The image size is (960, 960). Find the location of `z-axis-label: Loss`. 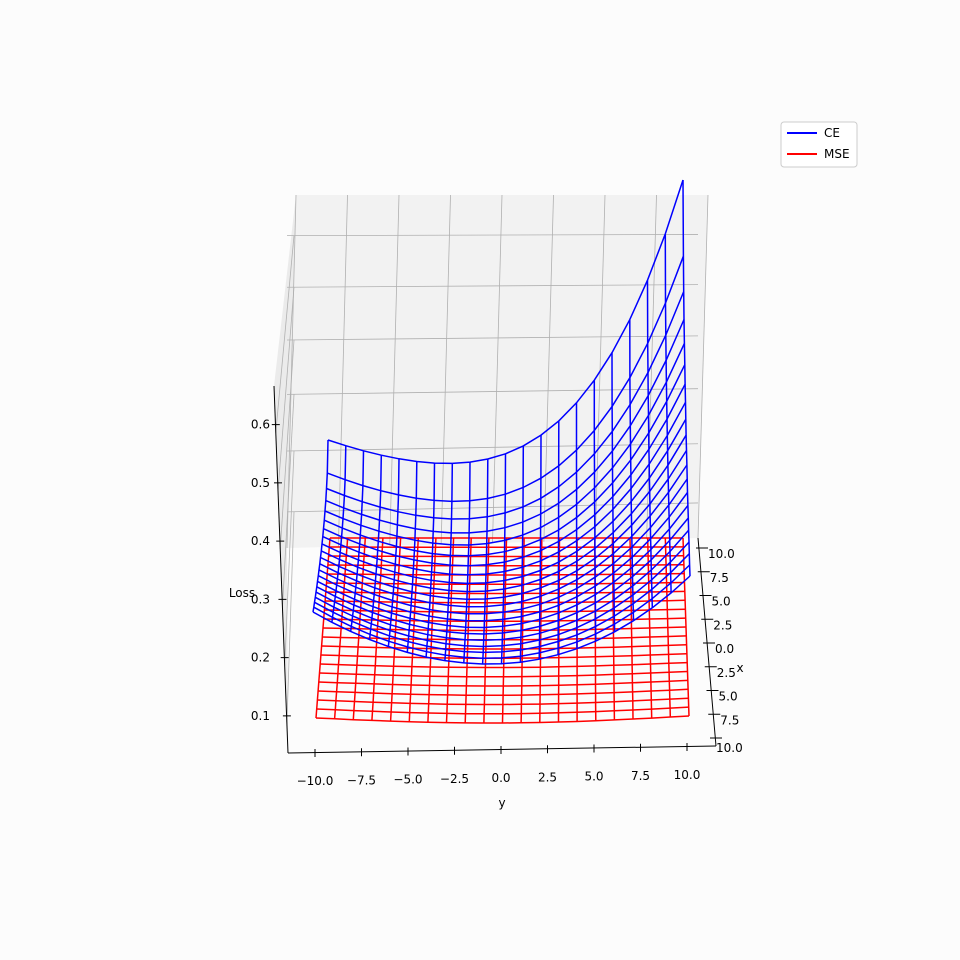

z-axis-label: Loss is located at coordinates (242, 593).